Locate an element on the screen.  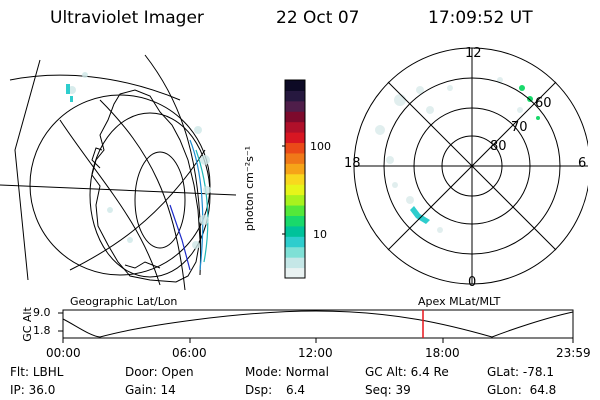
footprint-trace is located at coordinates (189, 205).